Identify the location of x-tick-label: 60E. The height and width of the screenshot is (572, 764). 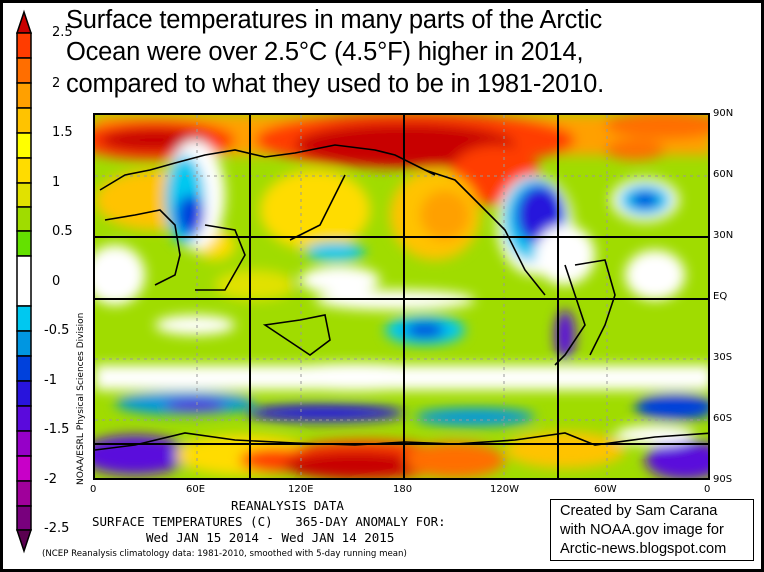
(196, 489).